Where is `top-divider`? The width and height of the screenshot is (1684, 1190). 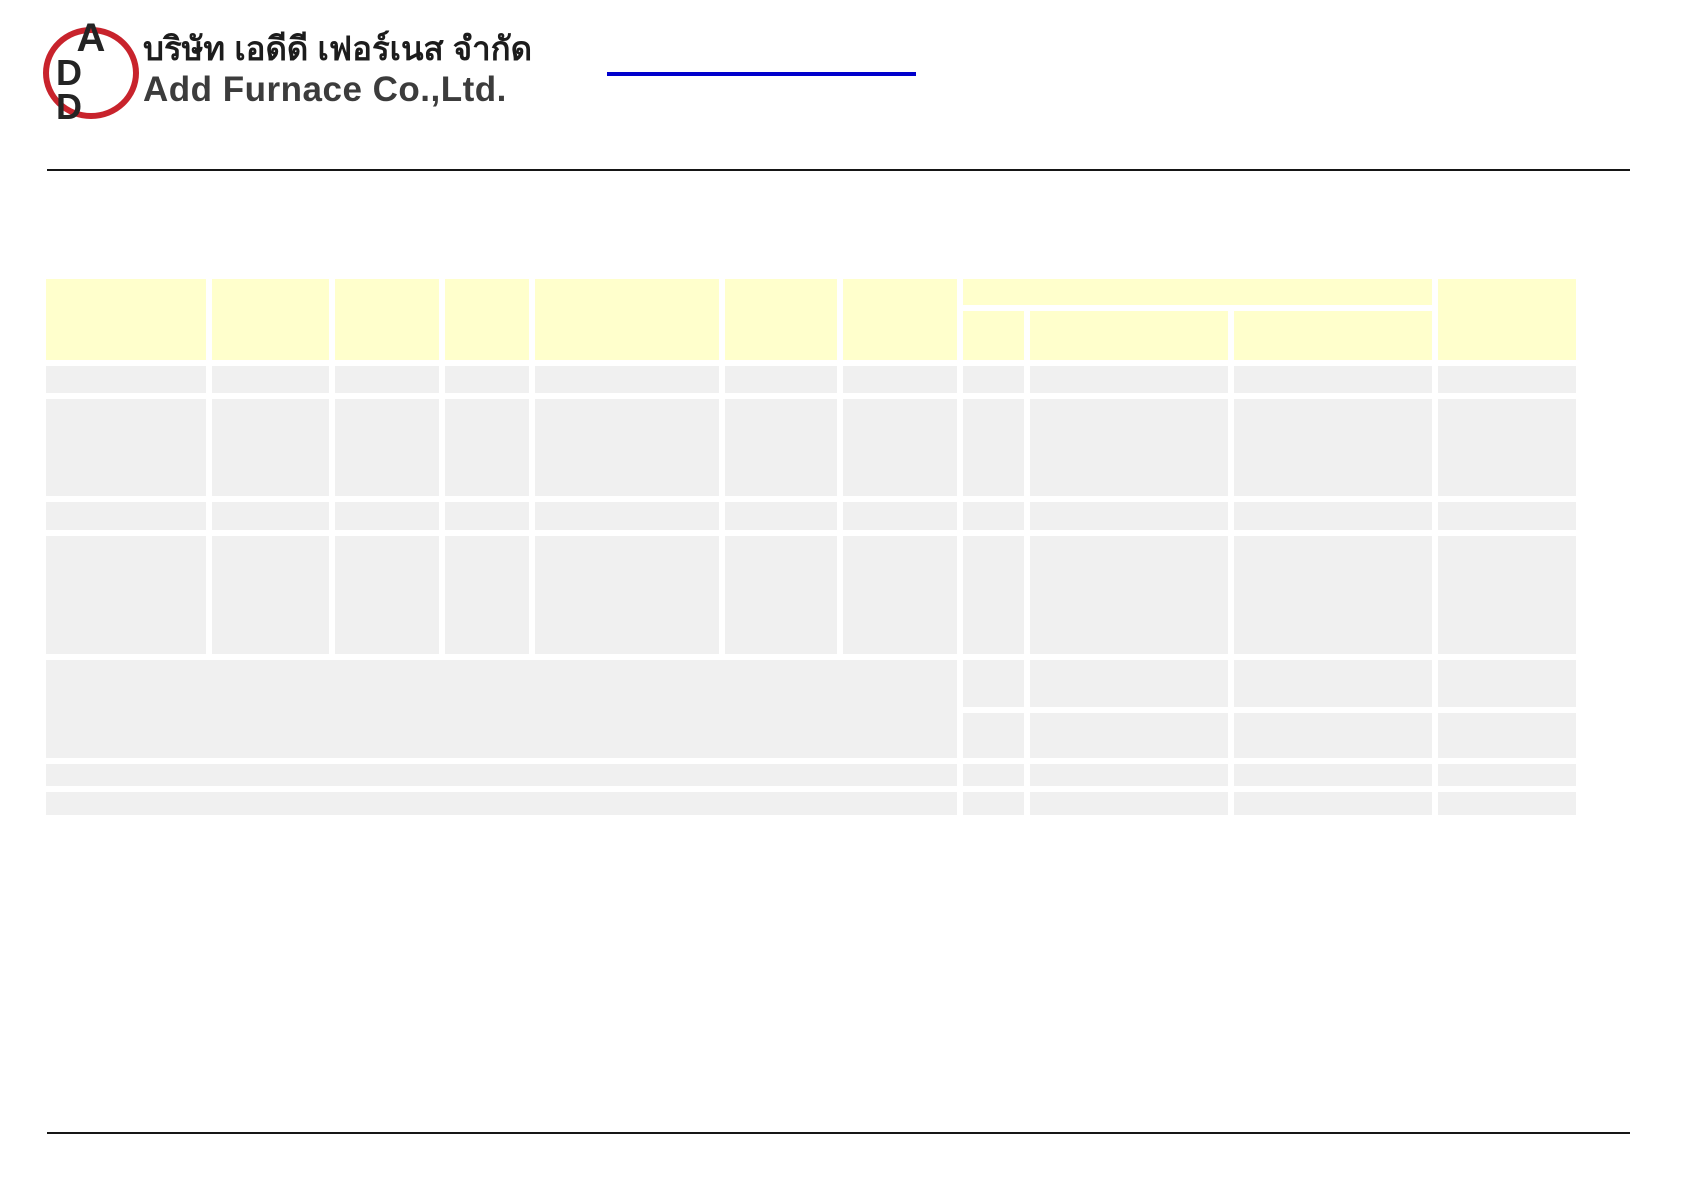 top-divider is located at coordinates (838, 170).